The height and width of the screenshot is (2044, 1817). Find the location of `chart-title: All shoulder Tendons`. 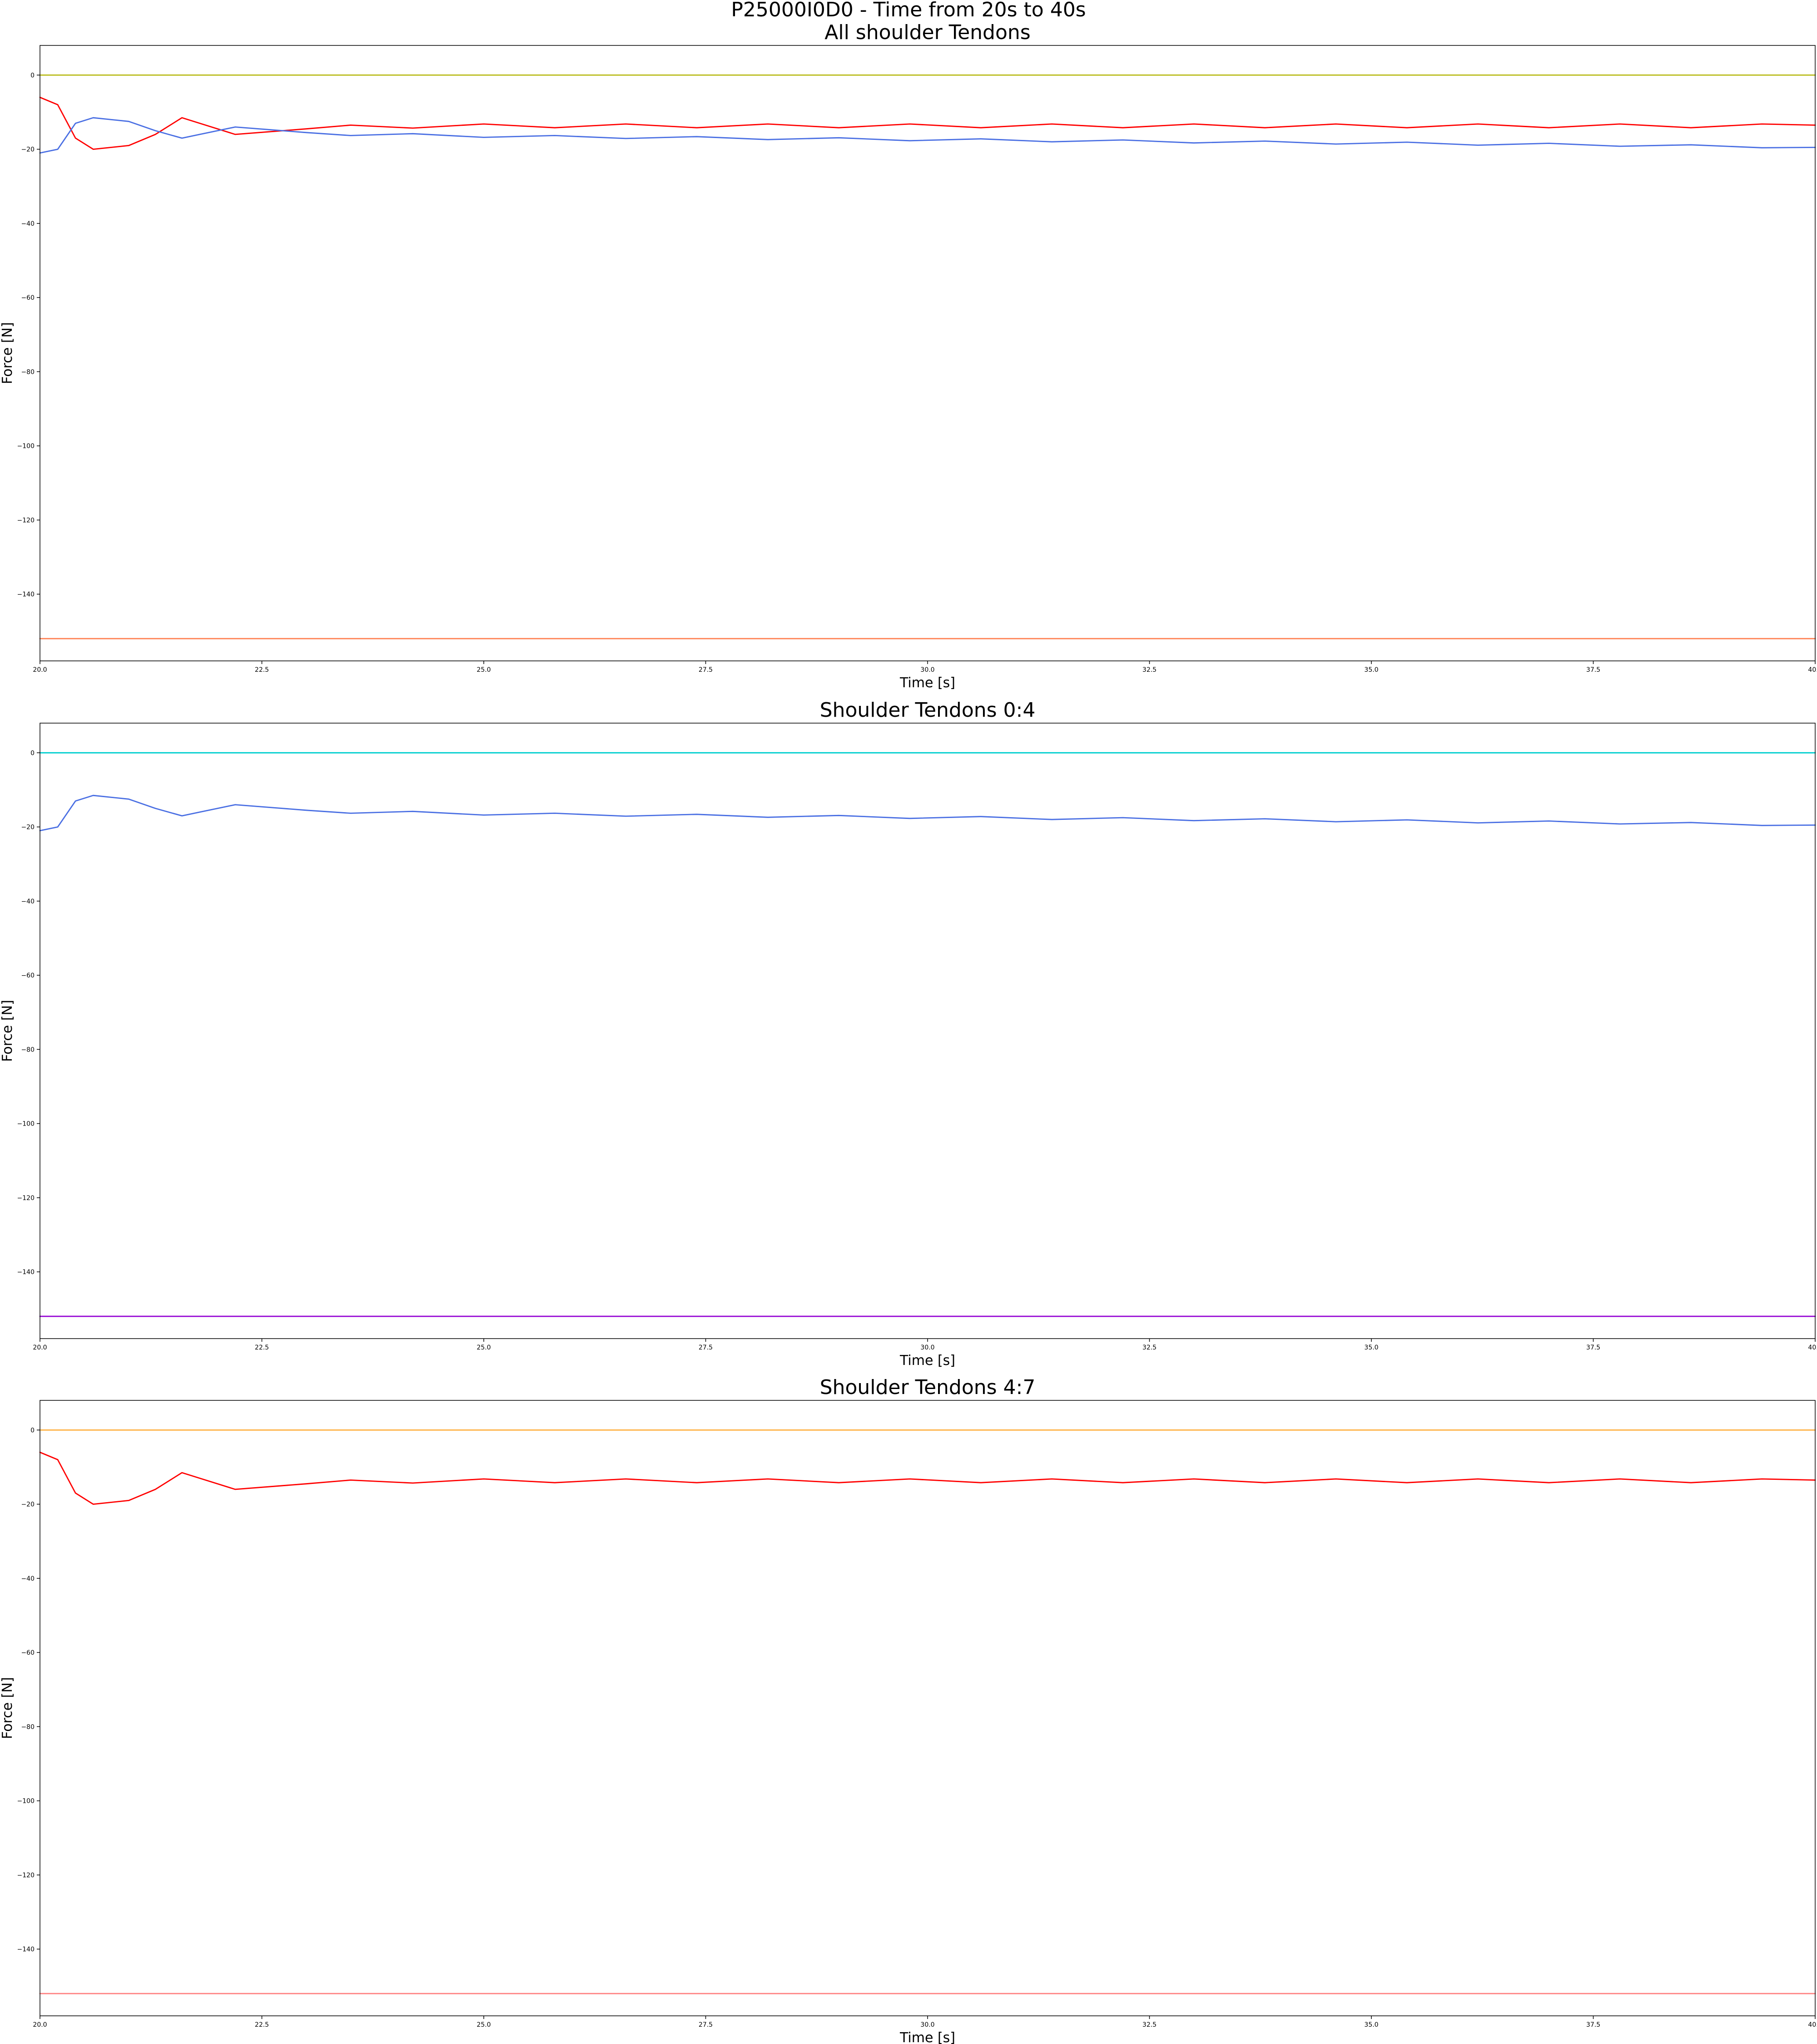

chart-title: All shoulder Tendons is located at coordinates (927, 32).